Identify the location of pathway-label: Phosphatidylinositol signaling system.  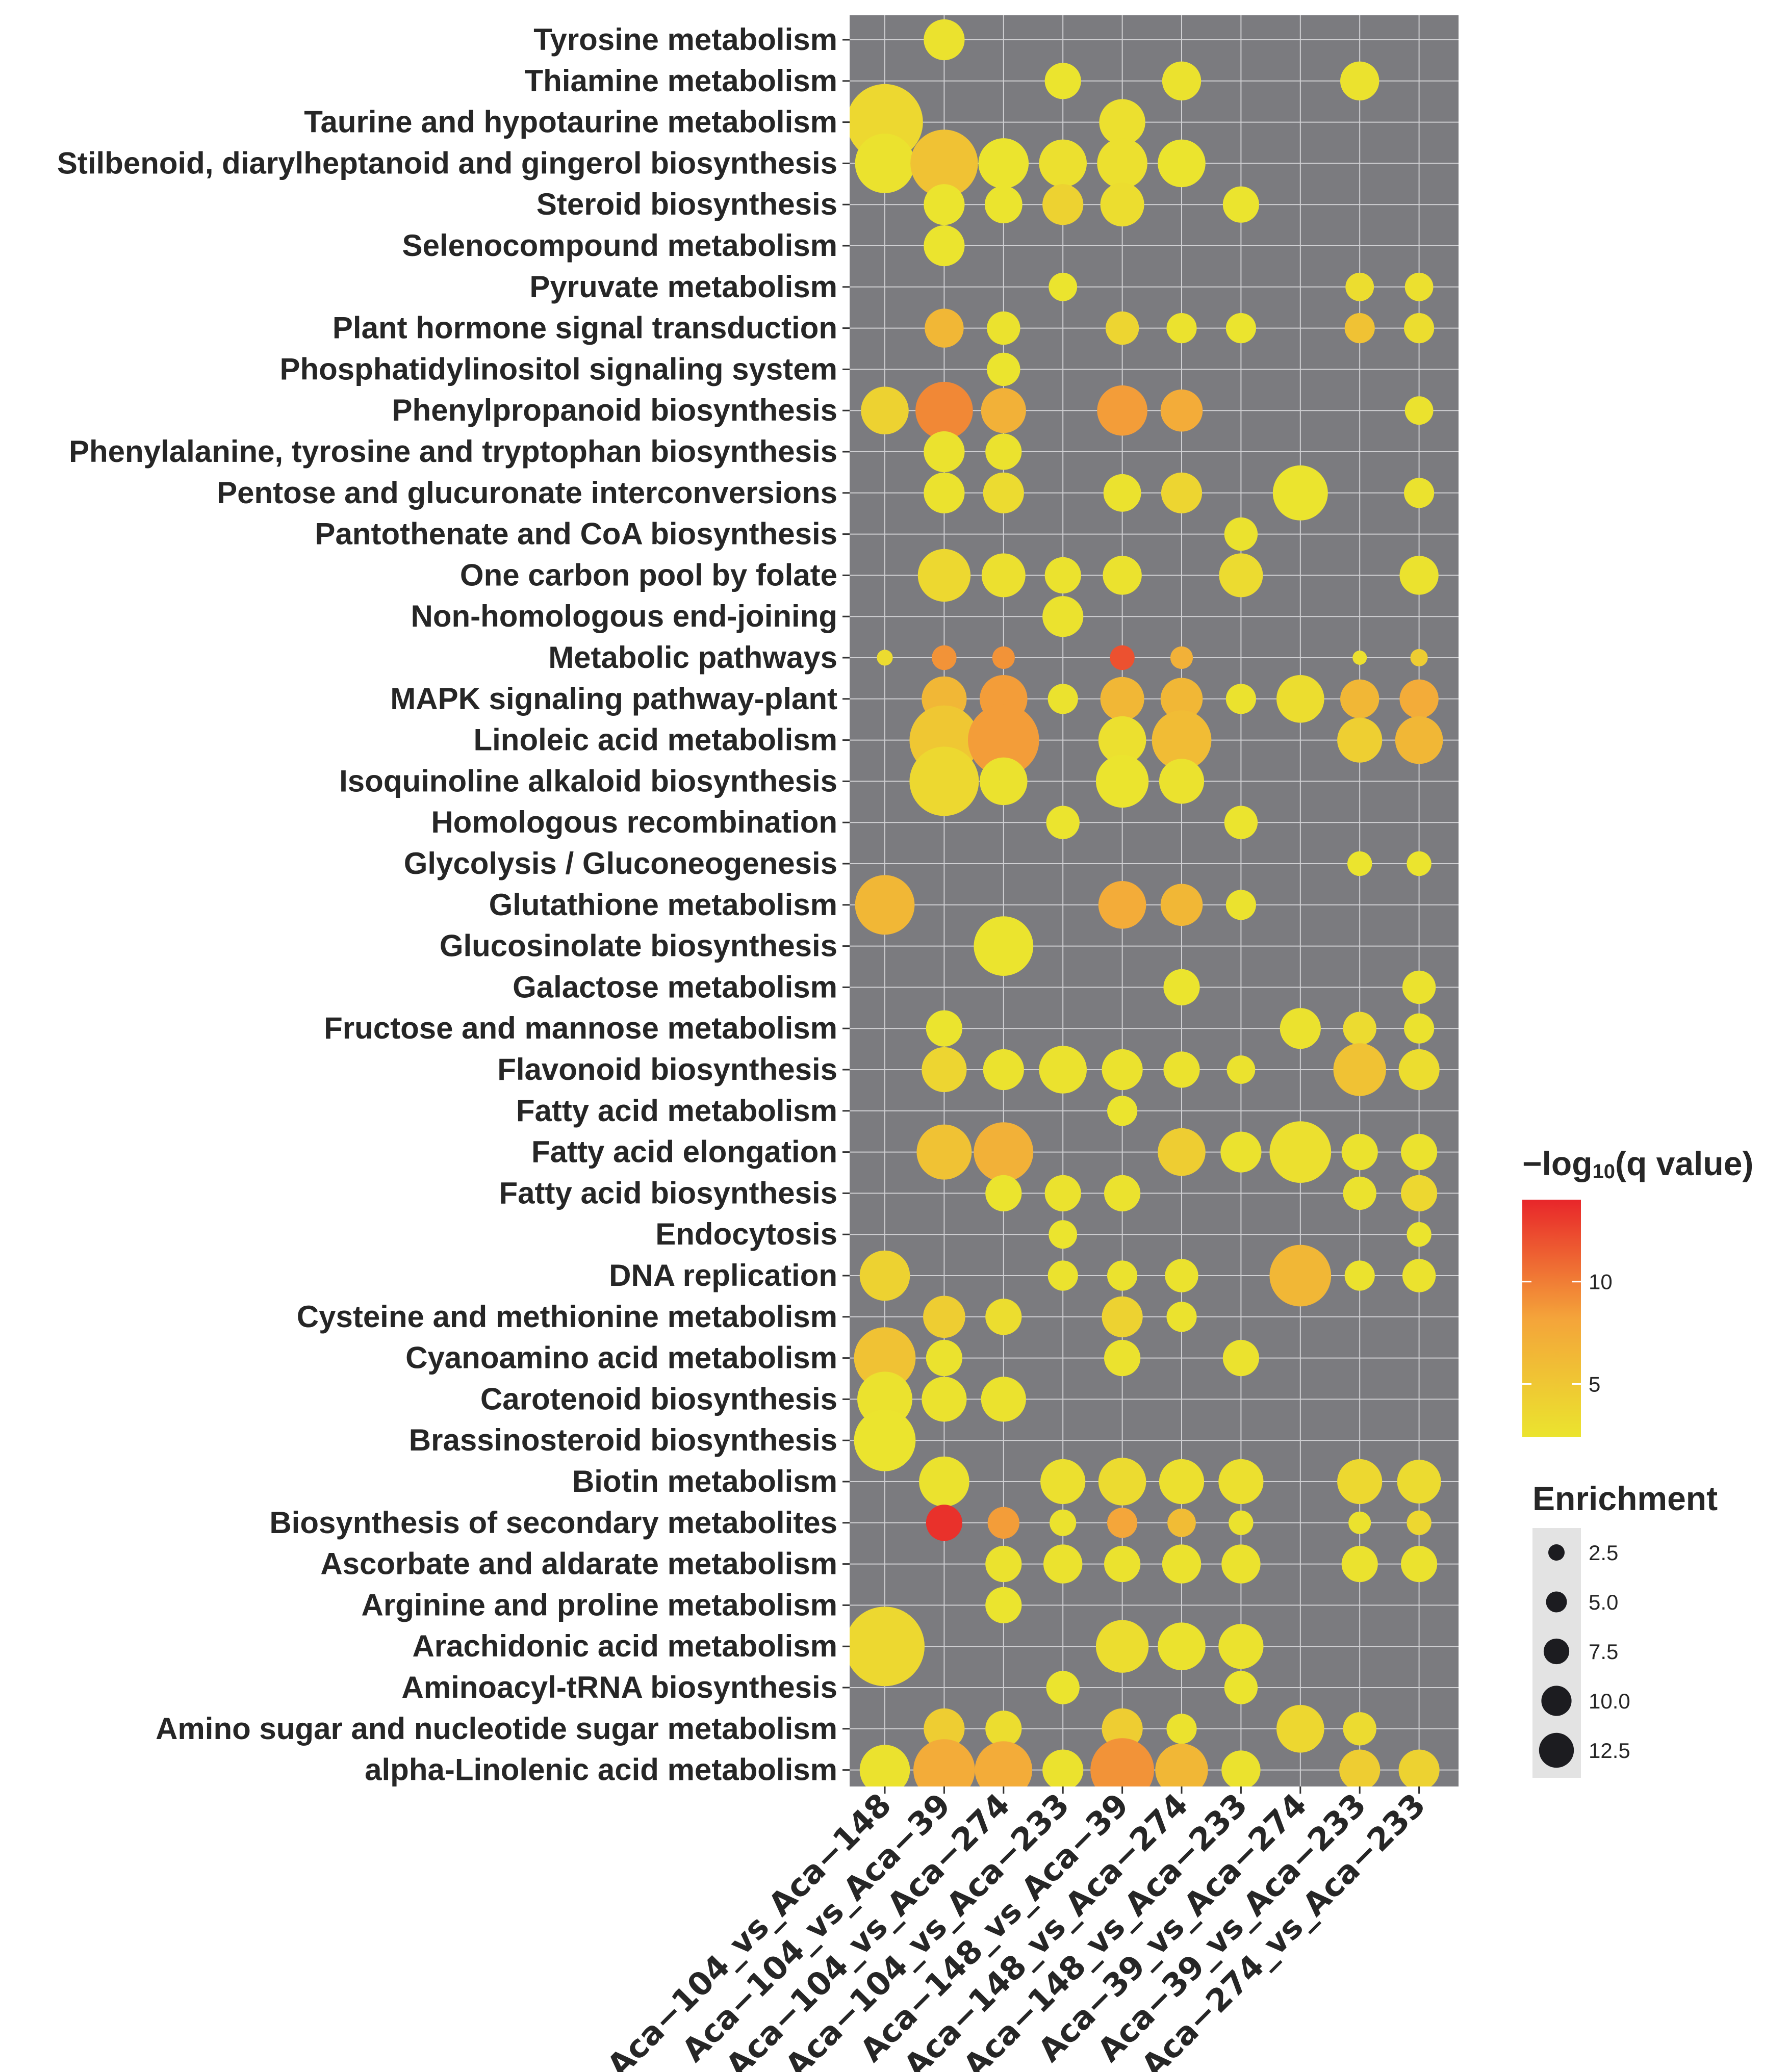
(558, 369).